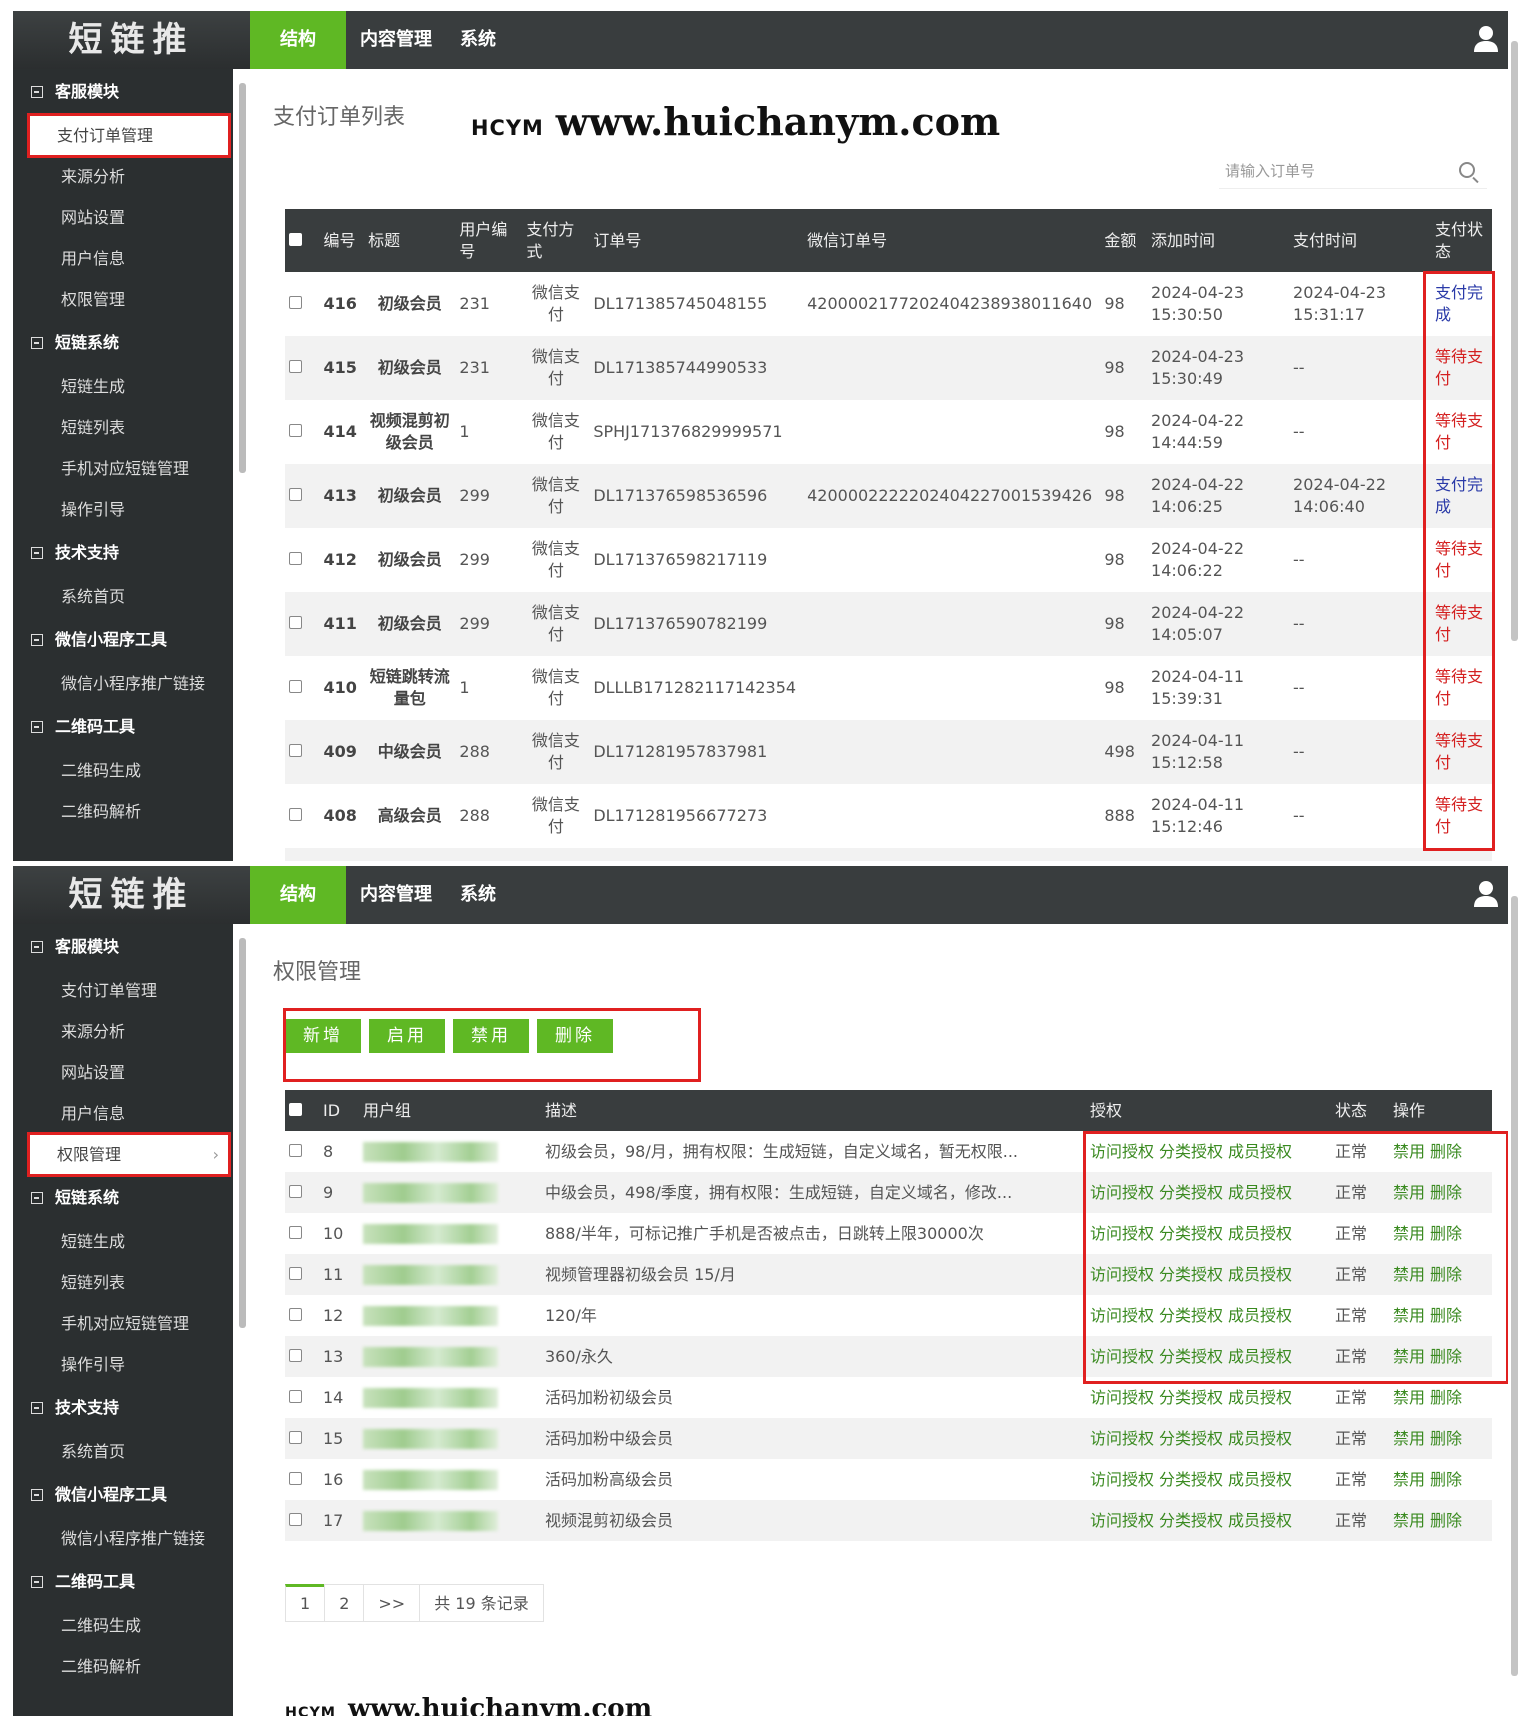  Describe the element at coordinates (1353, 171) in the screenshot. I see `search-input: 请输入订单号` at that location.